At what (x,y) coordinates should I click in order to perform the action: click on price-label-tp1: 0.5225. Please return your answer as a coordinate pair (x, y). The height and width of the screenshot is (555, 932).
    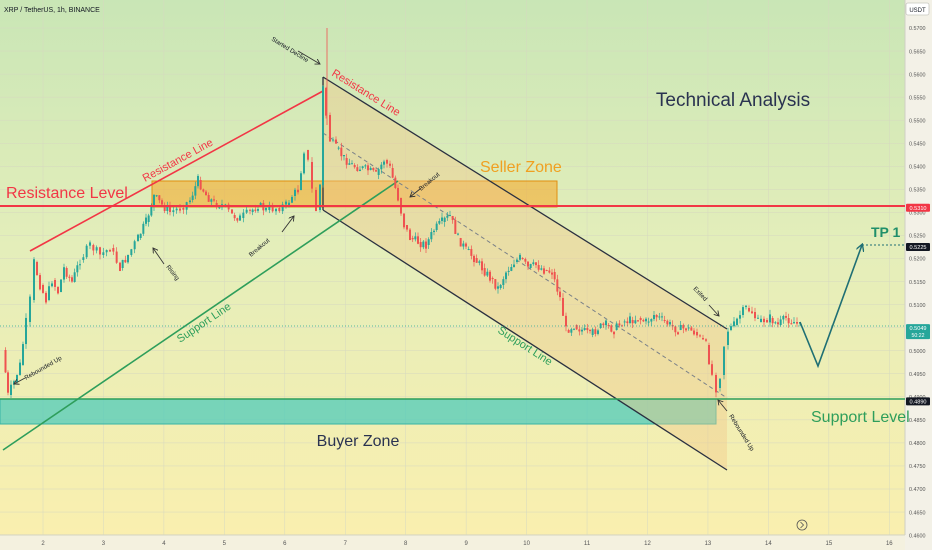
    Looking at the image, I should click on (917, 248).